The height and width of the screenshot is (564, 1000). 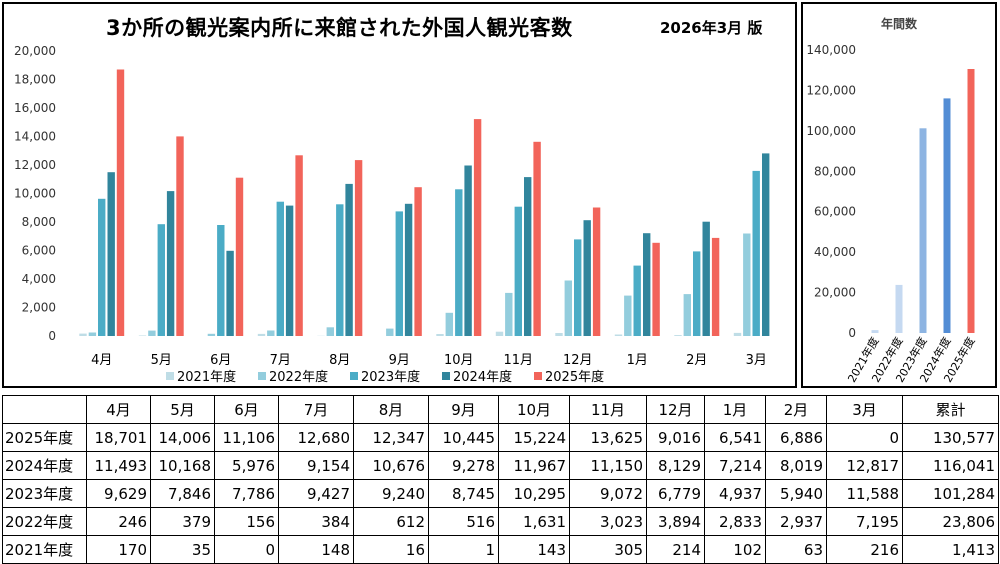 I want to click on bar-2025年度-4月, so click(x=120, y=203).